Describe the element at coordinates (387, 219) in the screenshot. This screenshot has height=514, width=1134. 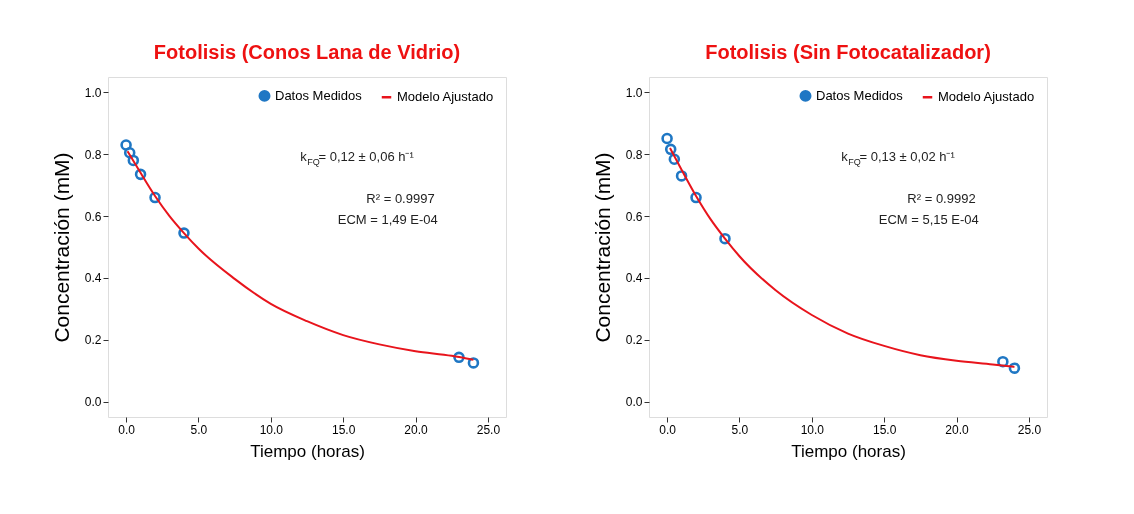
I see `annotation: ECM = 1,49 E-04` at that location.